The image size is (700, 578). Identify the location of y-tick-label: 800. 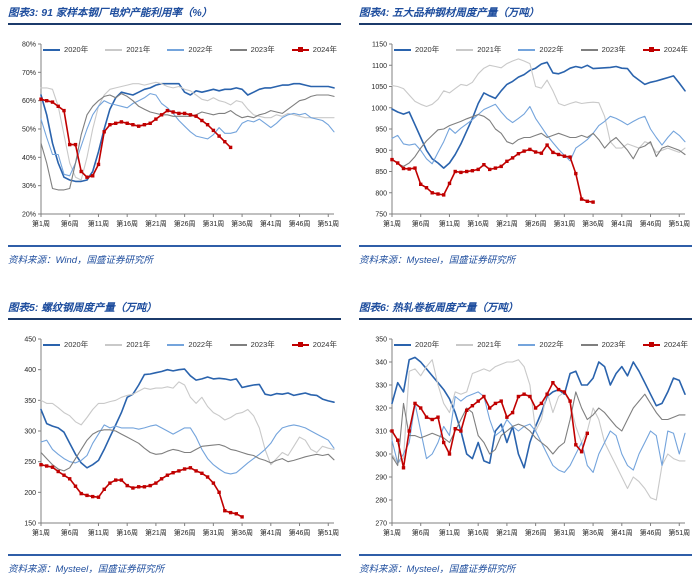
(381, 193).